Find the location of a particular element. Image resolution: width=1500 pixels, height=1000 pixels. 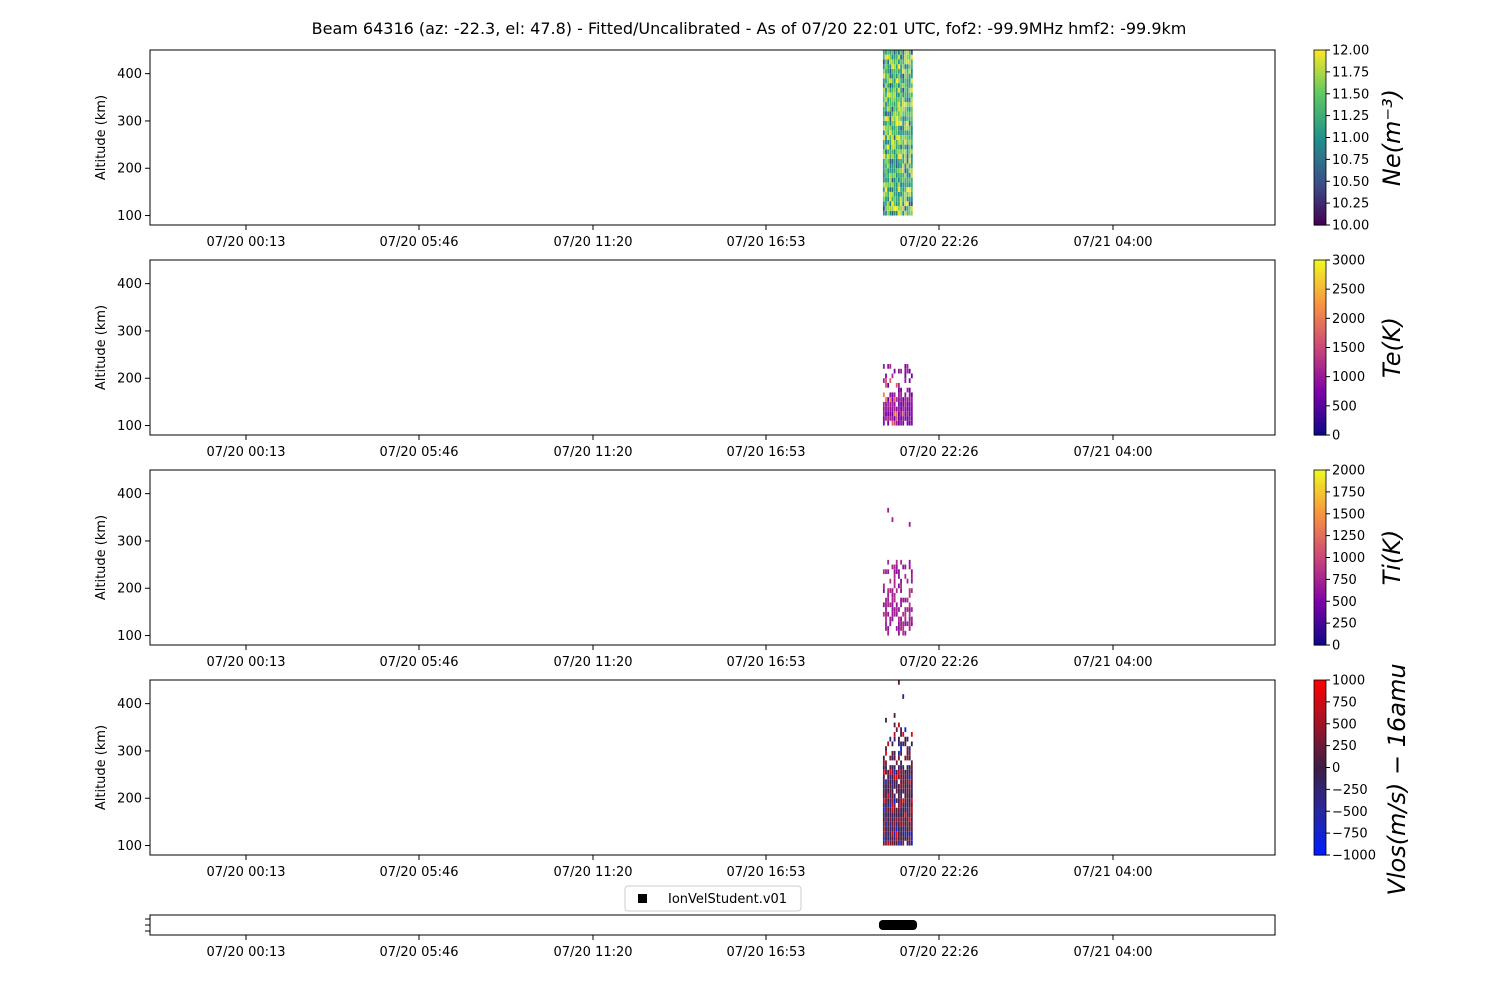

colorbar-tick-label: 10.50 is located at coordinates (1350, 182).